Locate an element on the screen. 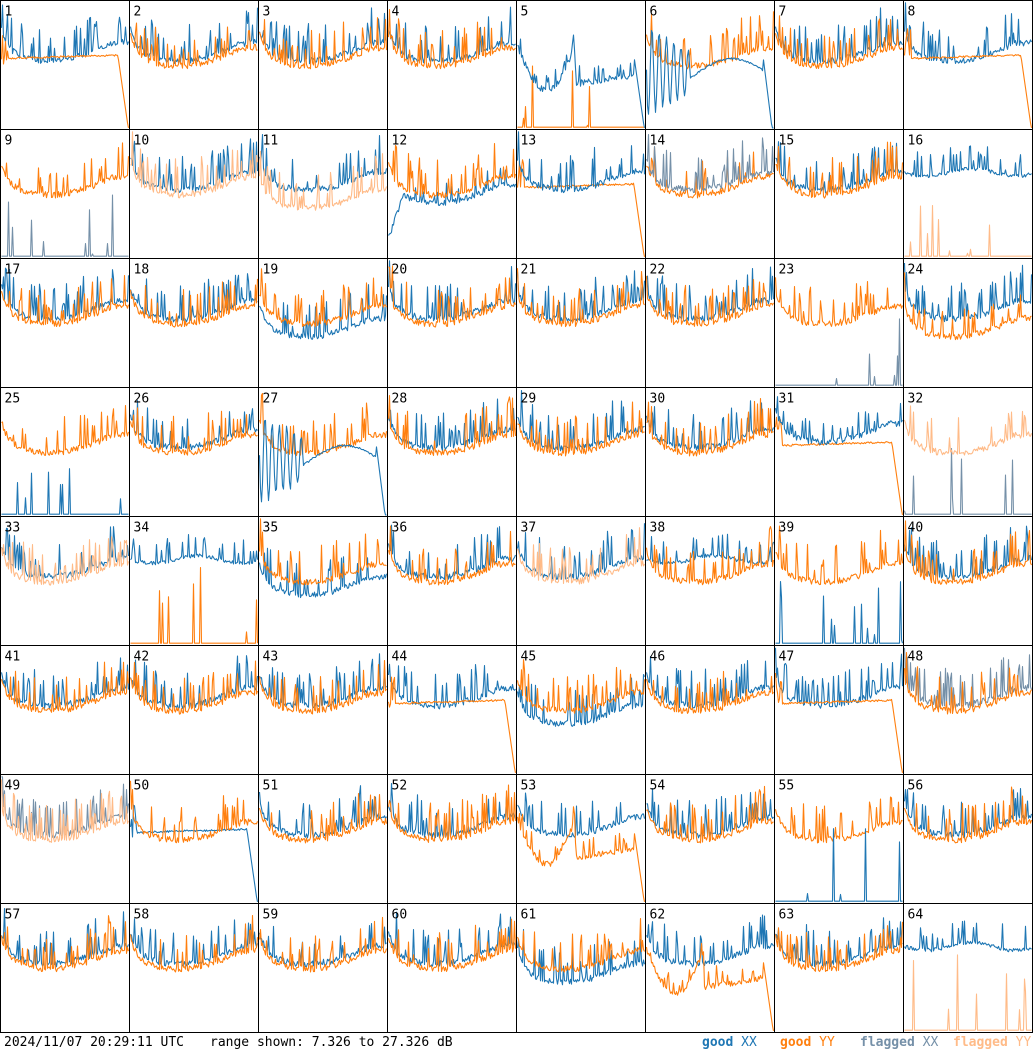 This screenshot has height=1053, width=1033. panel-label: 14 is located at coordinates (658, 141).